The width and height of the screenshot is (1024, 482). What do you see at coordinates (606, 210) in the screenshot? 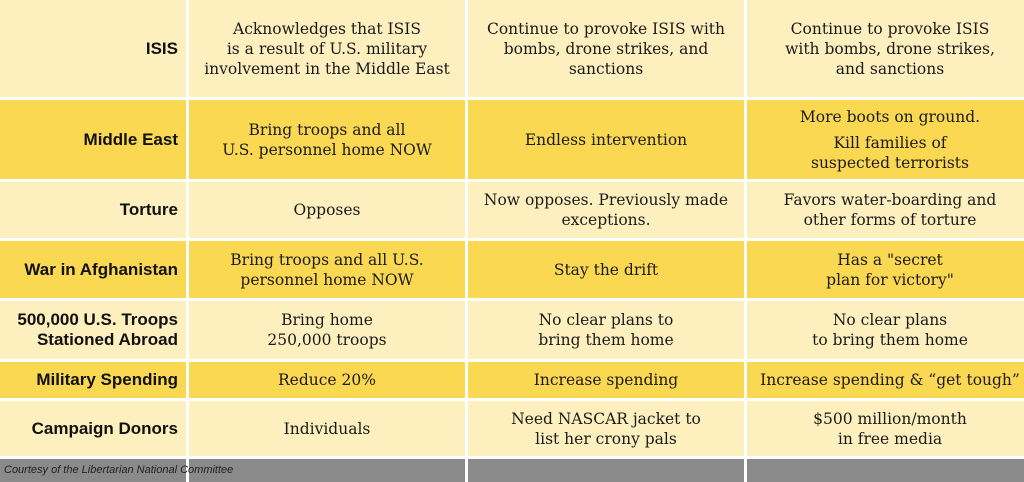
I see `torture-cell-2: Now opposes. Previously made exceptions.` at bounding box center [606, 210].